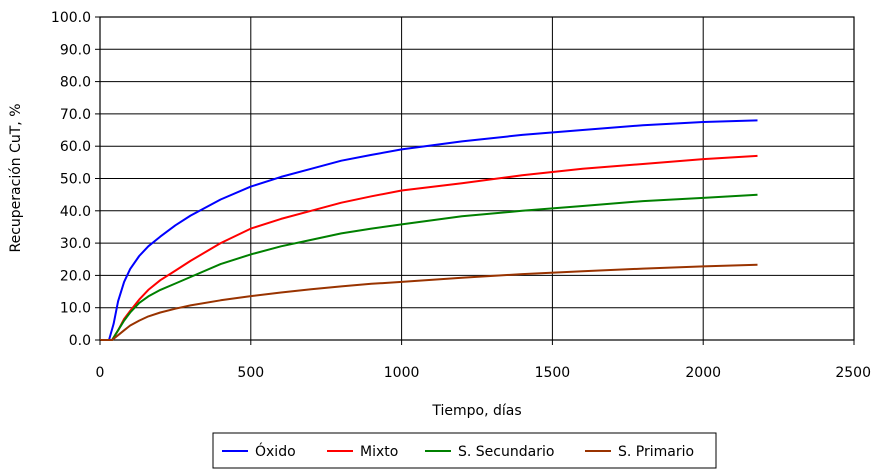 The height and width of the screenshot is (475, 871). What do you see at coordinates (506, 452) in the screenshot?
I see `legend-label-2: S. Secundario` at bounding box center [506, 452].